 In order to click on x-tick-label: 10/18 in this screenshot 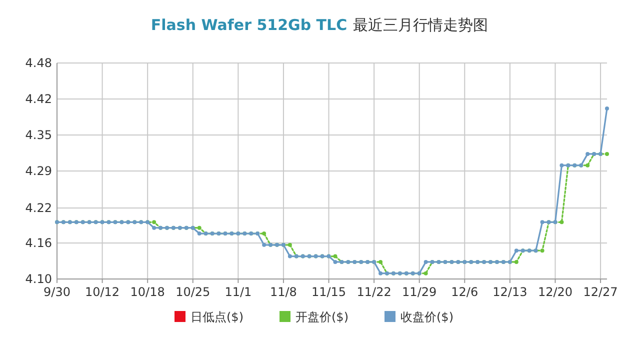, I will do `click(147, 292)`.